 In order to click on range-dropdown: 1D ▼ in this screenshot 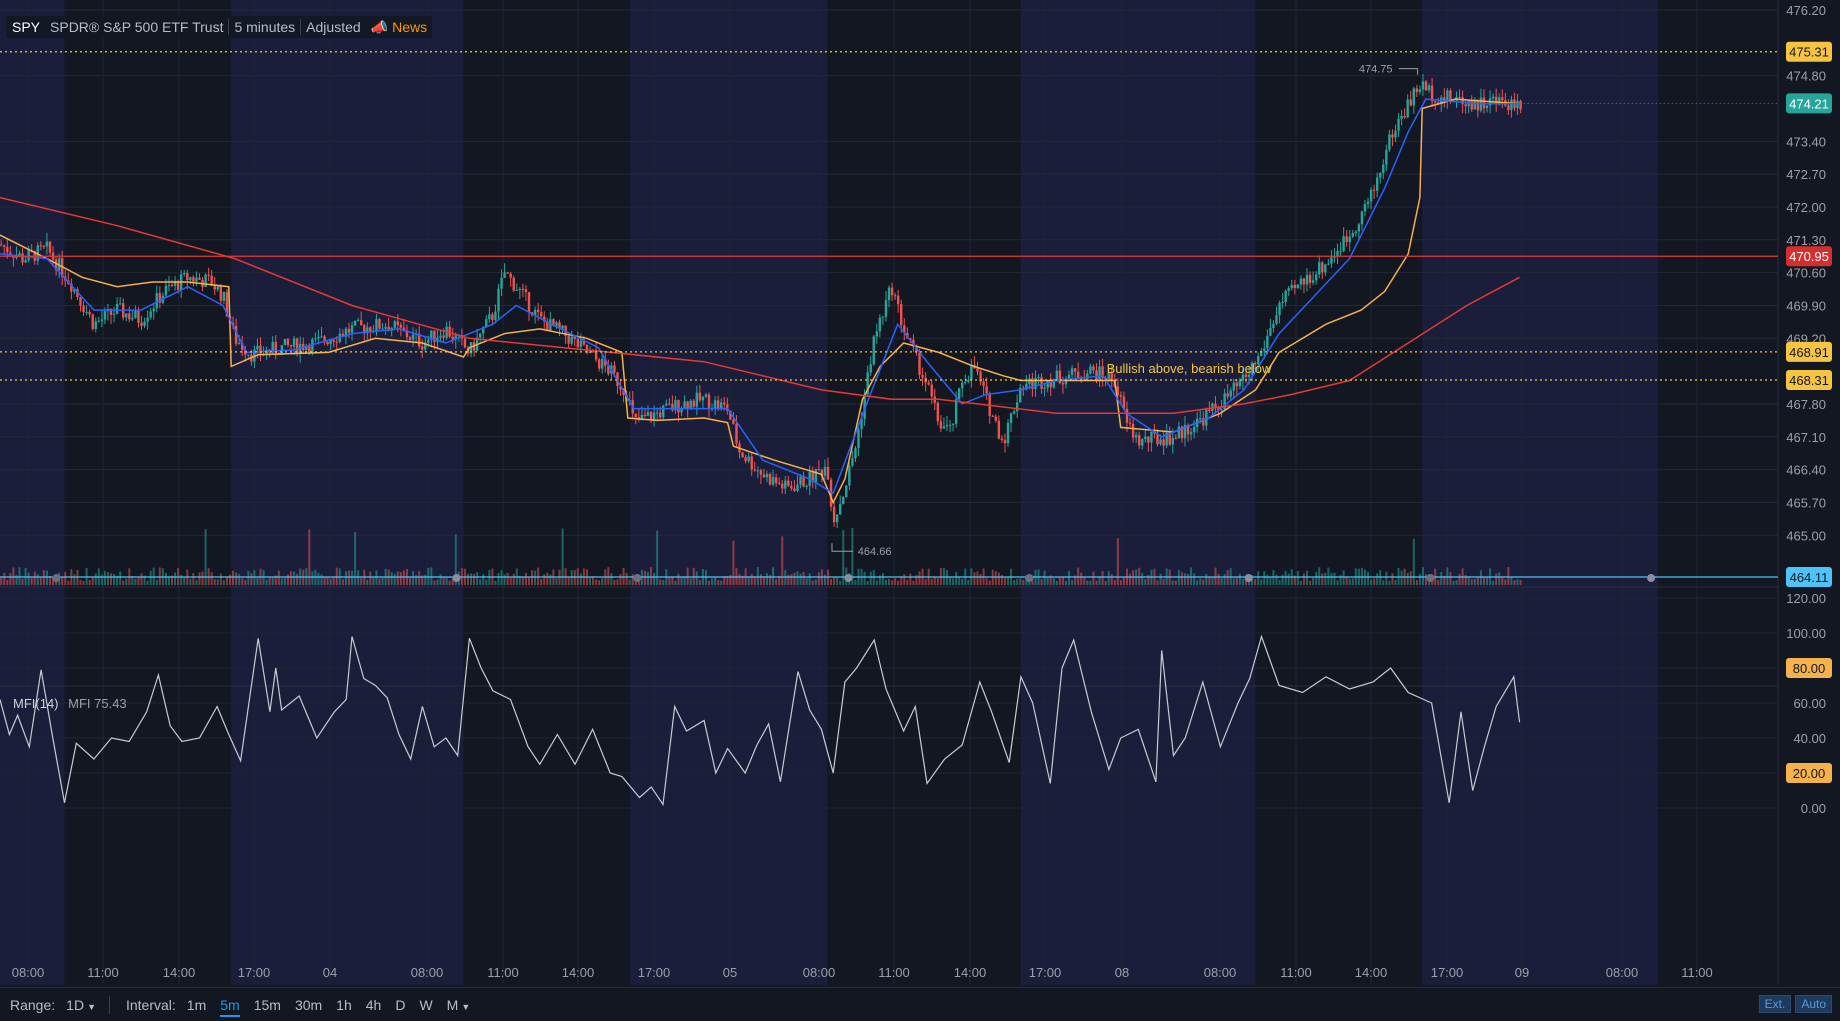, I will do `click(81, 1005)`.